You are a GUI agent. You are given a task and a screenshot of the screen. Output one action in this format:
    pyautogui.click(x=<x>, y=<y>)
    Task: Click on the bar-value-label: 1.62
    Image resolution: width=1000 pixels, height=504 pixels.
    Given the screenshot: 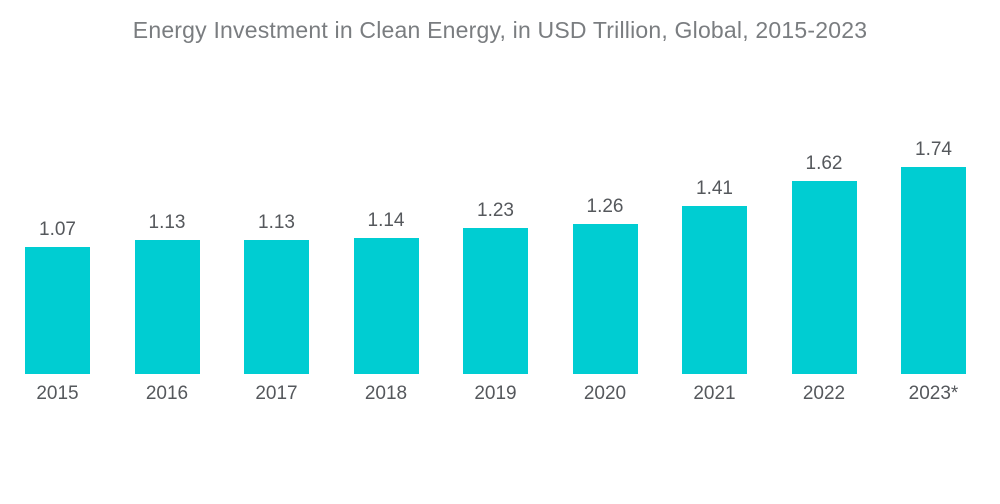 What is the action you would take?
    pyautogui.click(x=824, y=164)
    